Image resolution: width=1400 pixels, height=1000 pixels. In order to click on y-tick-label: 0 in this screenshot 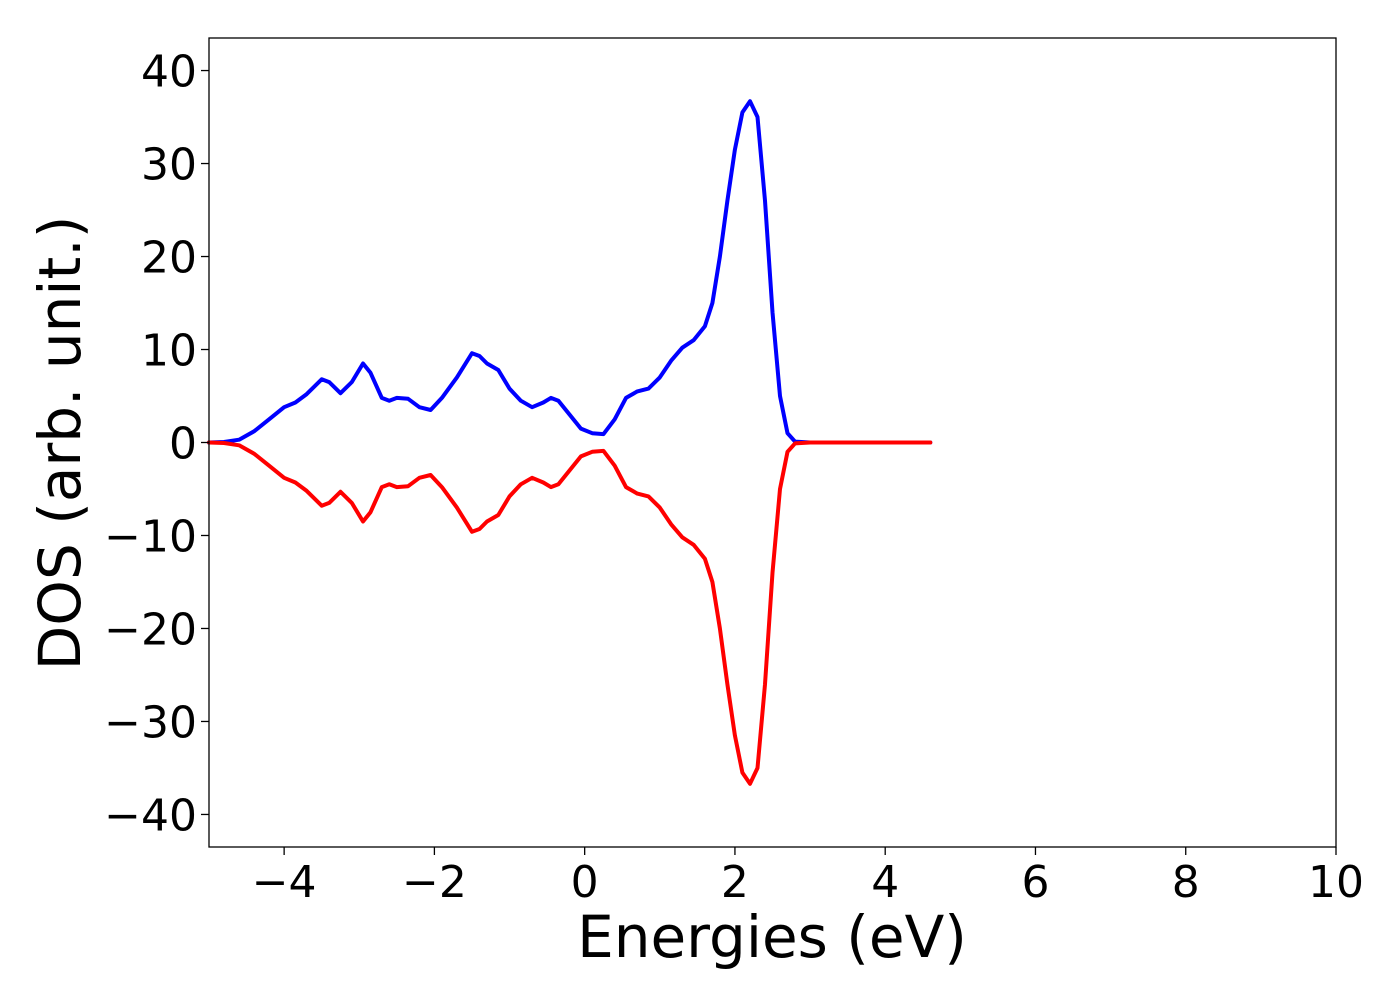, I will do `click(183, 444)`.